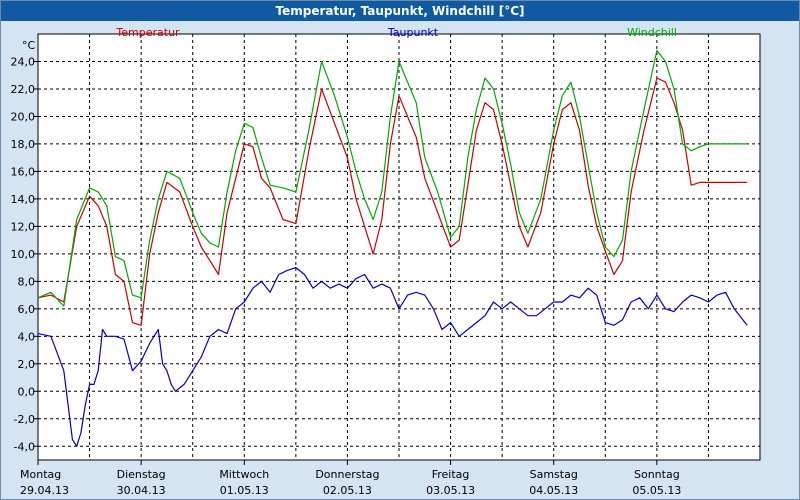 This screenshot has height=500, width=800. Describe the element at coordinates (23, 144) in the screenshot. I see `y-tick-label: 18,0` at that location.